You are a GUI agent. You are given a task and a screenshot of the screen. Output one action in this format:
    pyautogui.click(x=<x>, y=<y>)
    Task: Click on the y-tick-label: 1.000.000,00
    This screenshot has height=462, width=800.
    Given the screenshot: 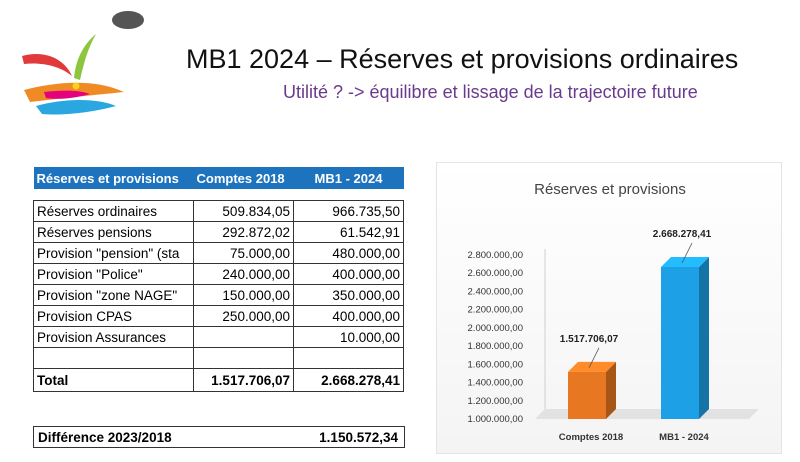 What is the action you would take?
    pyautogui.click(x=495, y=419)
    